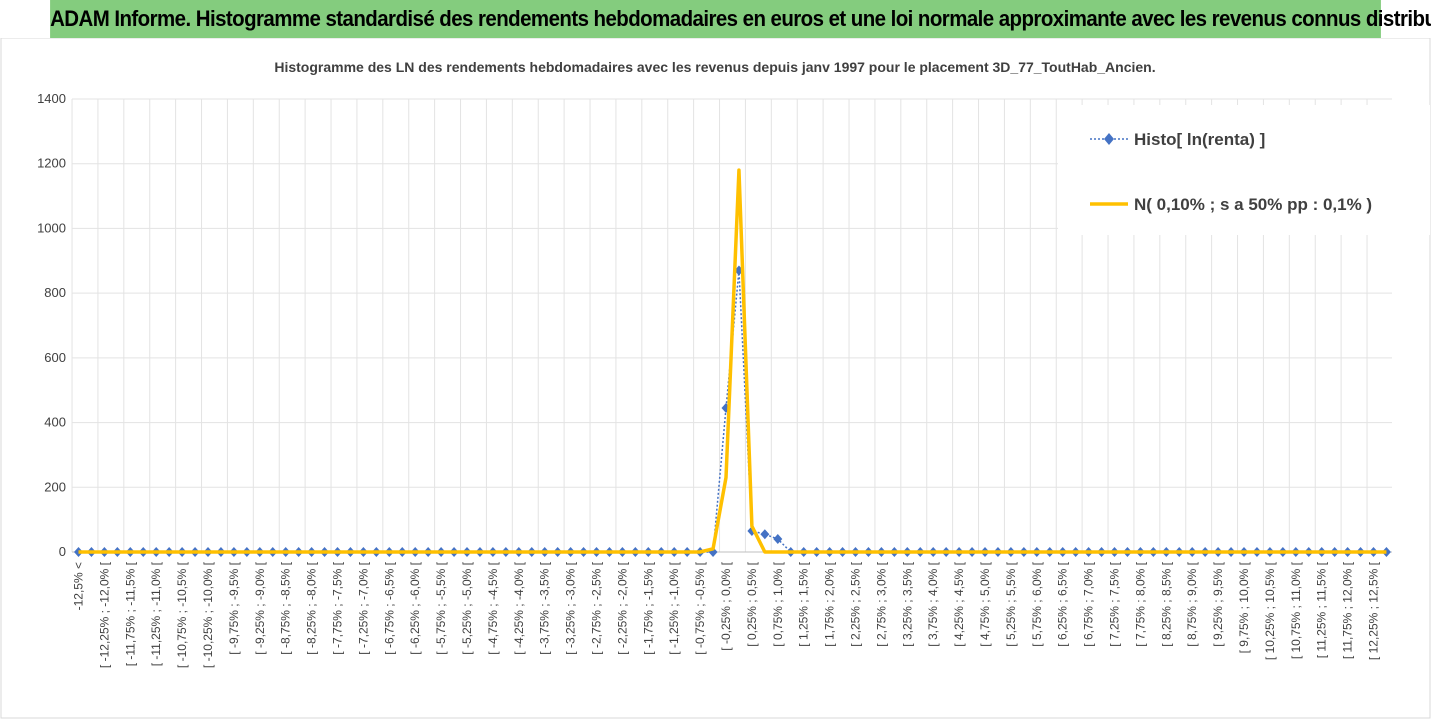  Describe the element at coordinates (985, 603) in the screenshot. I see `x-tick-label: [ 4,75% ; 5,0% [` at that location.